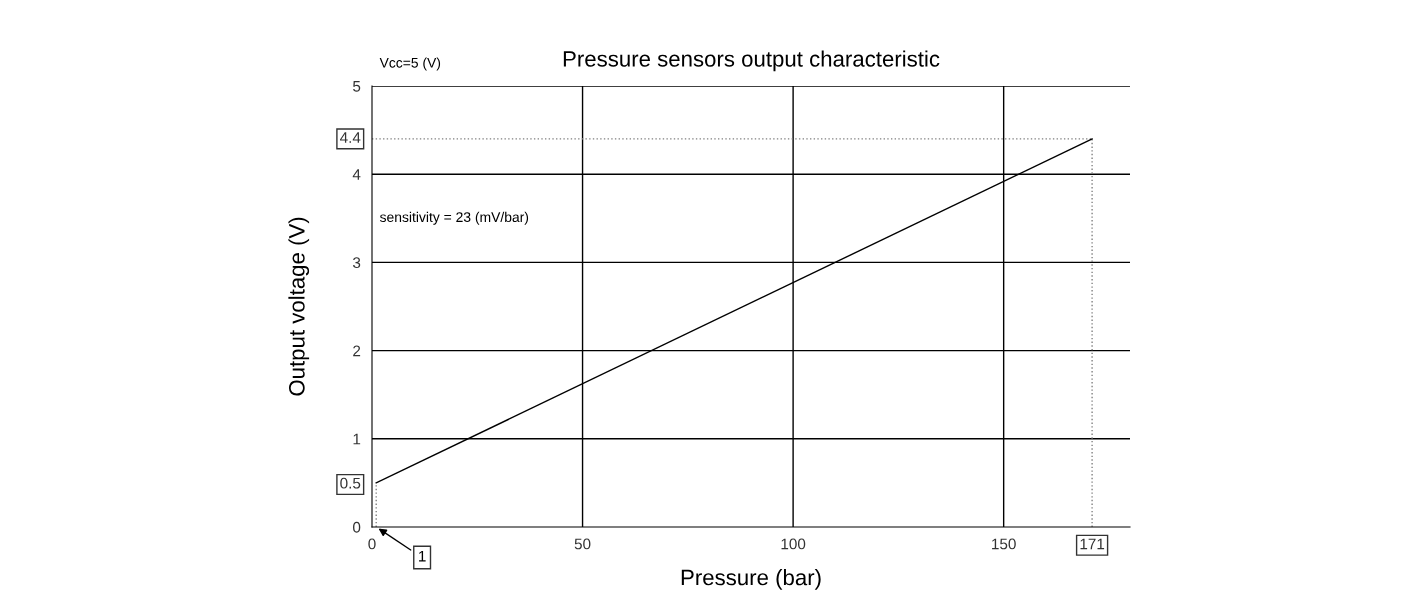 The width and height of the screenshot is (1411, 608). Describe the element at coordinates (1092, 544) in the screenshot. I see `ref-line-label: 171` at that location.